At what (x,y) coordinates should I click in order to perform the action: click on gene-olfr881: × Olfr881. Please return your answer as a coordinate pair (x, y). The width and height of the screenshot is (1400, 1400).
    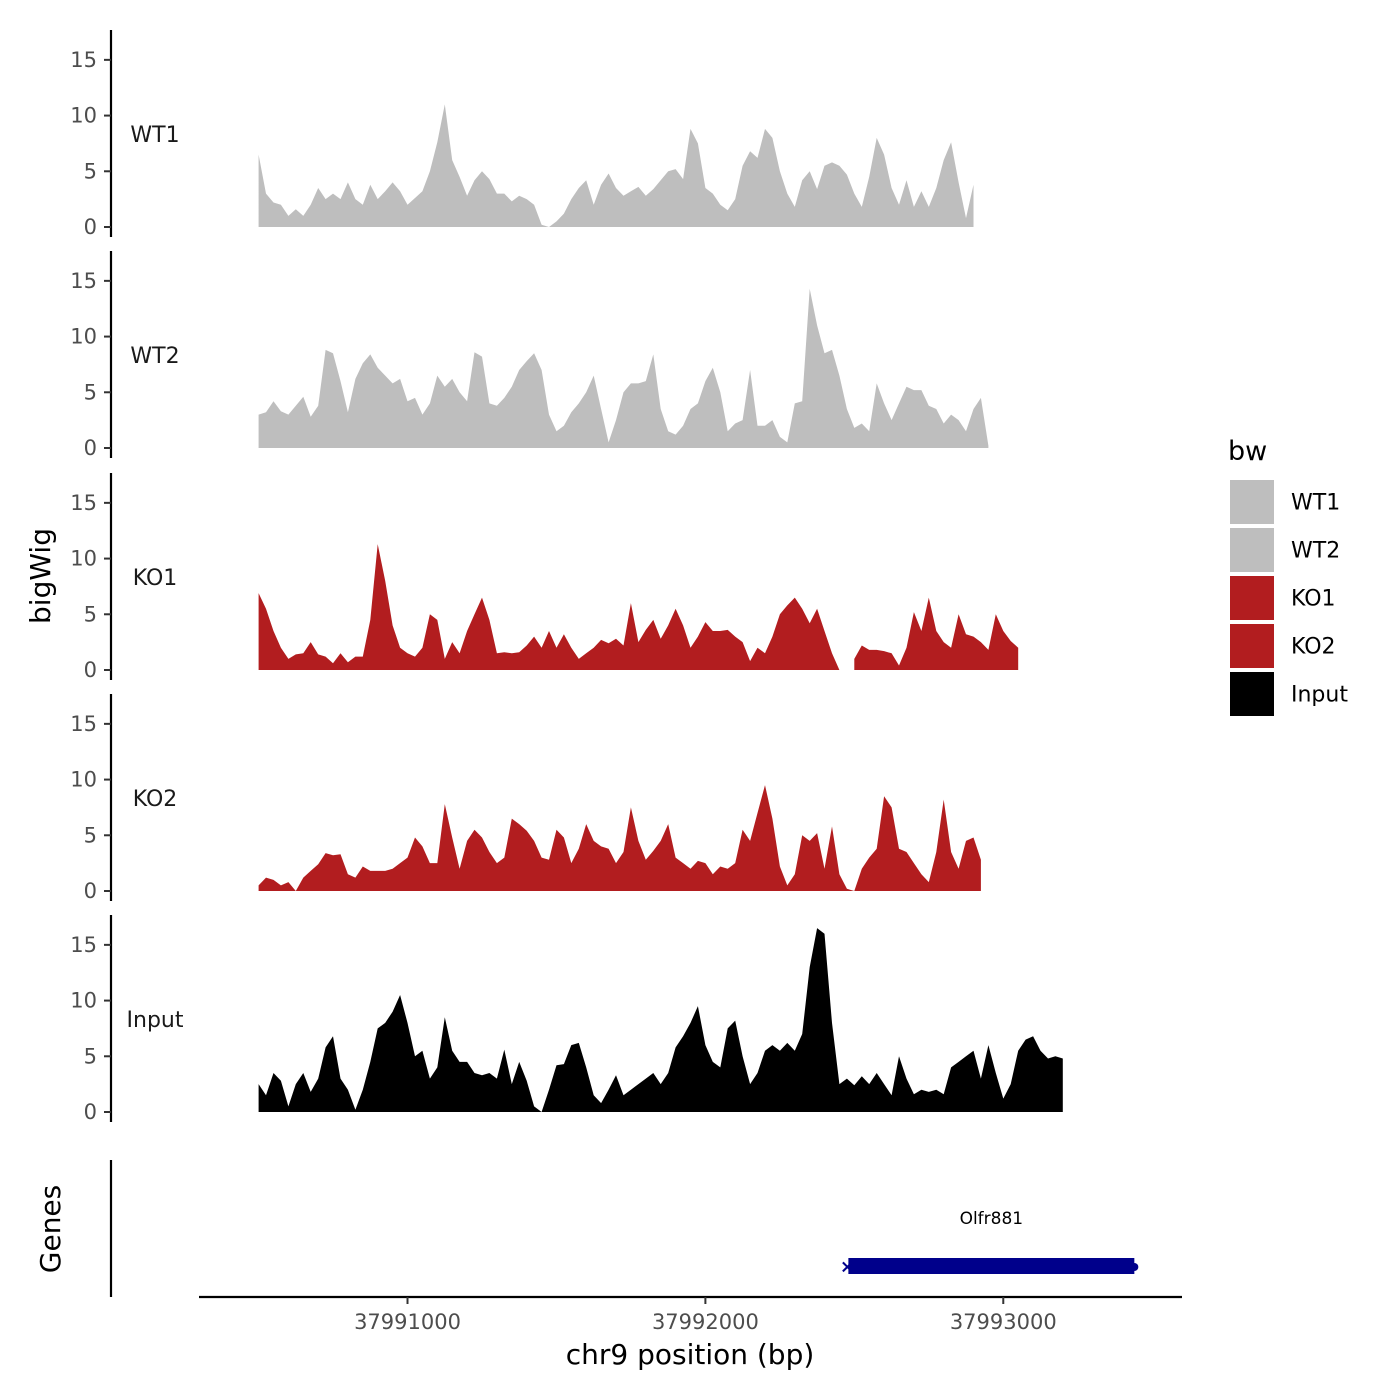
    Looking at the image, I should click on (989, 1243).